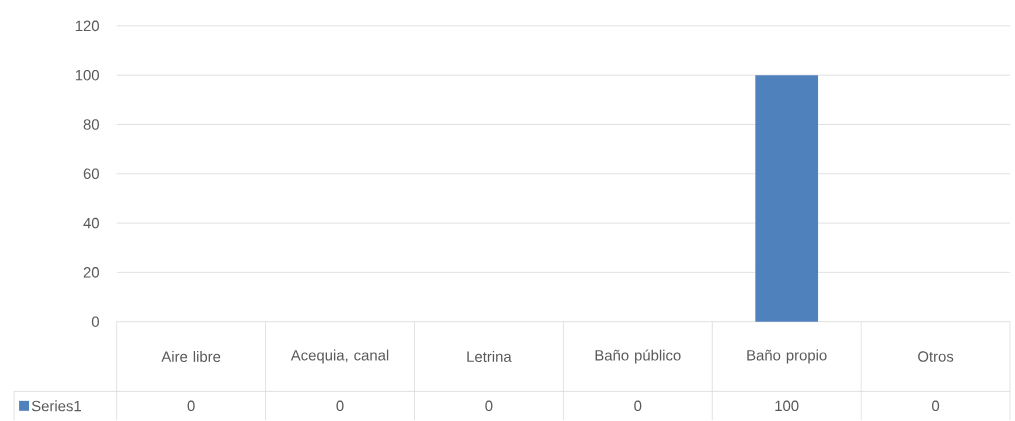 The image size is (1015, 421). I want to click on y-tick-label: 80, so click(91, 124).